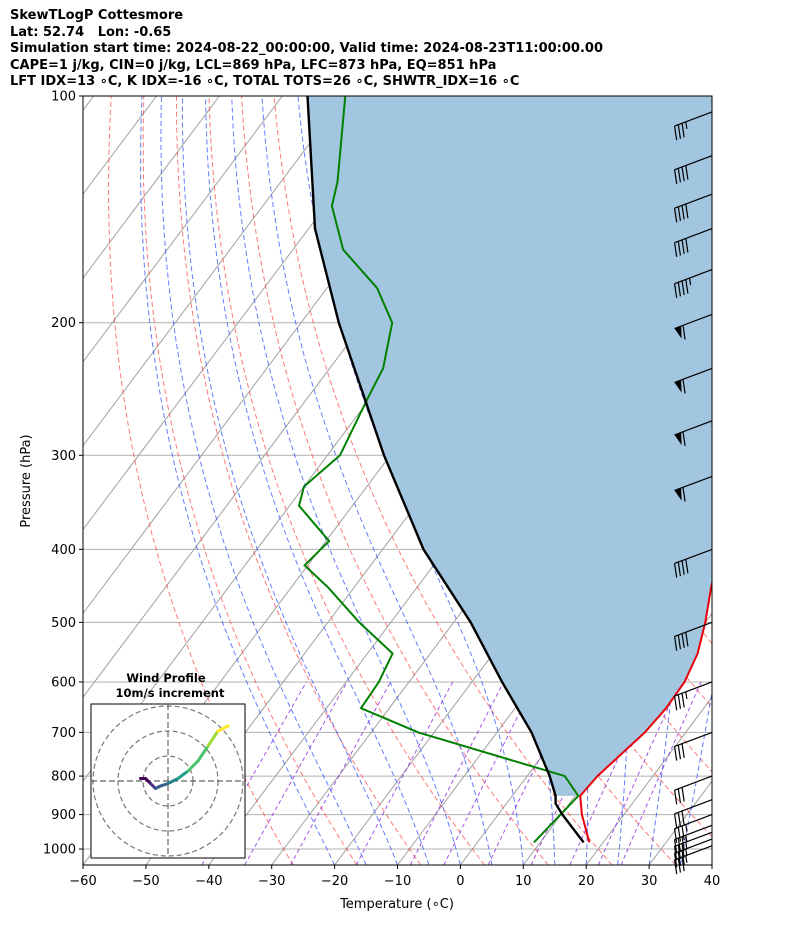  Describe the element at coordinates (271, 881) in the screenshot. I see `x-tick-label: −30` at that location.